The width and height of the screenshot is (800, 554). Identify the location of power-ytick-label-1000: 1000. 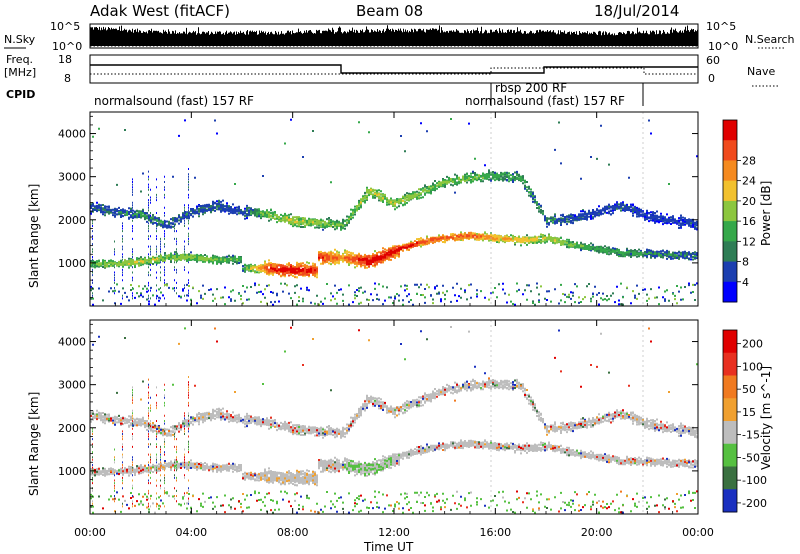
(72, 263).